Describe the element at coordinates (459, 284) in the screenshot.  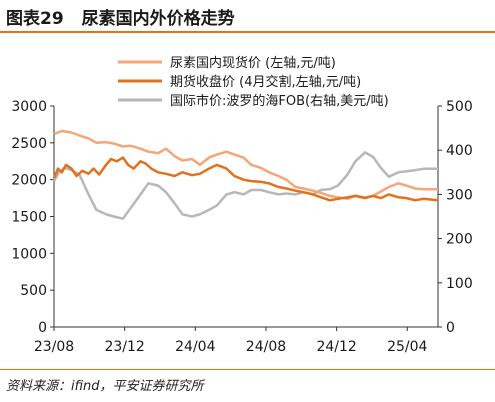
I see `right-tick-label: 100` at that location.